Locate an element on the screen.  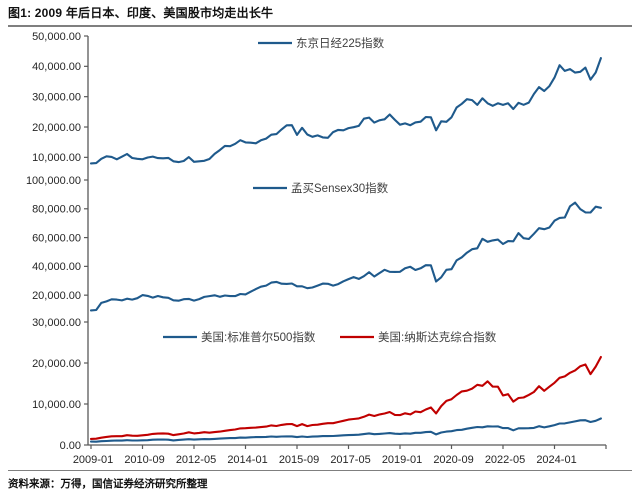
x-tick-label: 2014-01 is located at coordinates (247, 460).